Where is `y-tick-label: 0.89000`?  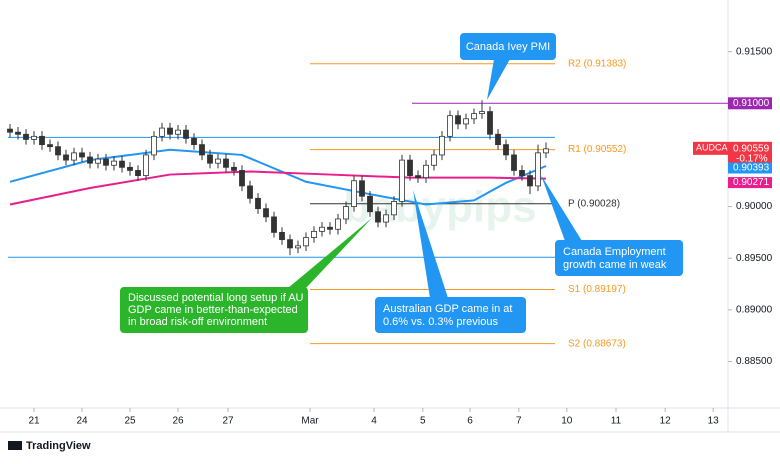 y-tick-label: 0.89000 is located at coordinates (754, 310).